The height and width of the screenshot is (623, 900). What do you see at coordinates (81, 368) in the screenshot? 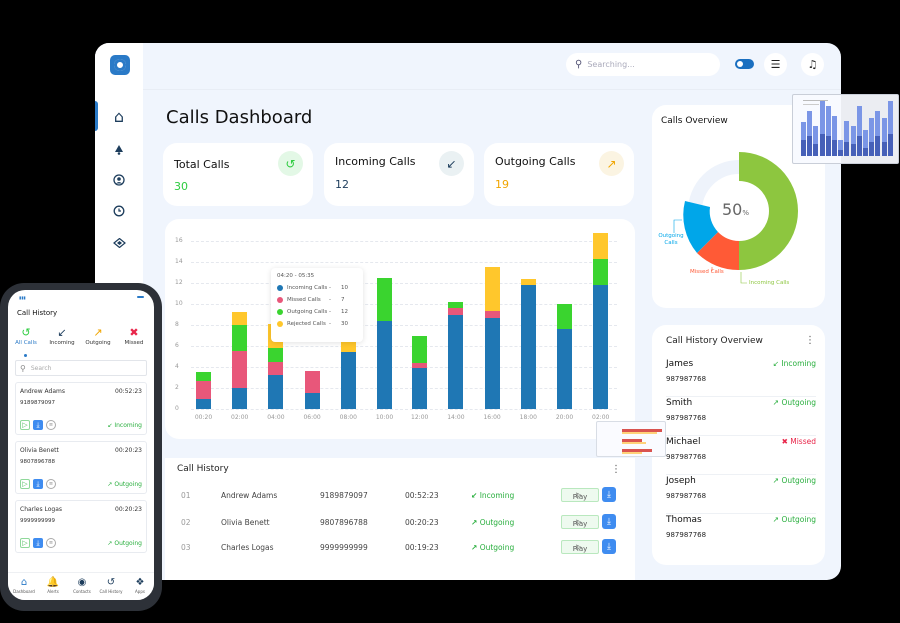
I see `phone-search-input: ⚲ Search` at bounding box center [81, 368].